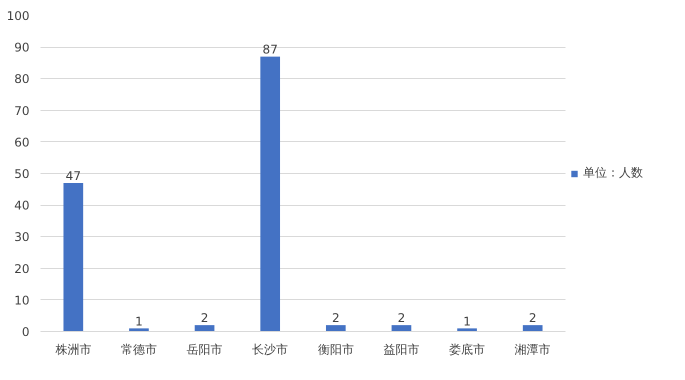 This screenshot has width=685, height=380. Describe the element at coordinates (336, 349) in the screenshot. I see `x-tick-label: 衡阳市` at that location.